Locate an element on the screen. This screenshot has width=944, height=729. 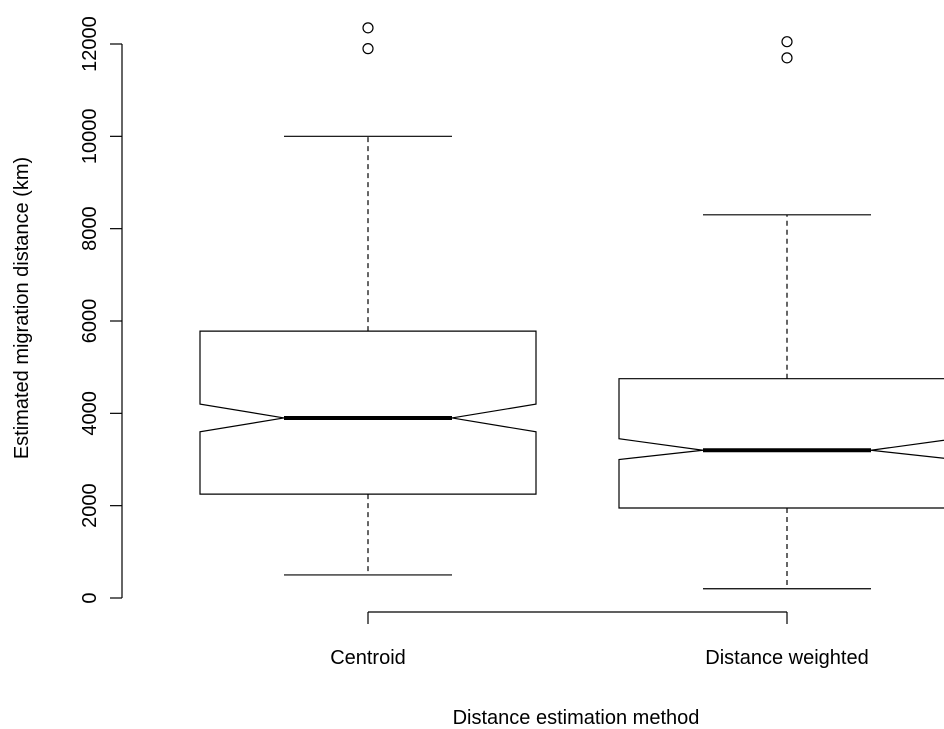
x-axis: Centroid Distance weighted is located at coordinates (599, 640).